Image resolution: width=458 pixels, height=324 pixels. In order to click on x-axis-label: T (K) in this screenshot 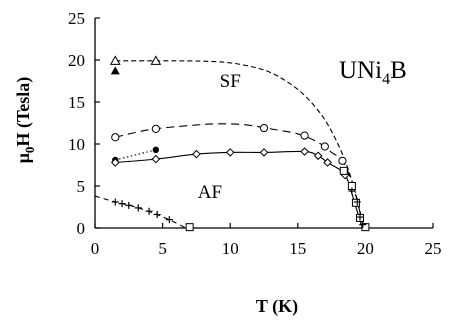, I will do `click(277, 306)`.